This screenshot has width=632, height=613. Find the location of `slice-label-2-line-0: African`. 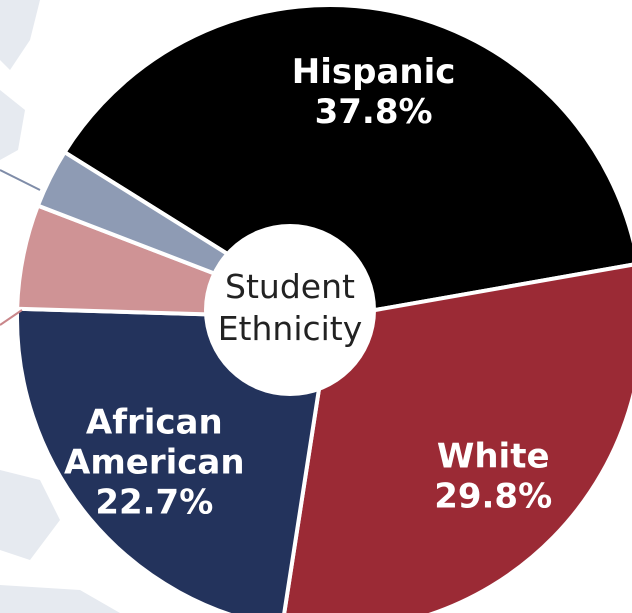

slice-label-2-line-0: African is located at coordinates (154, 423).